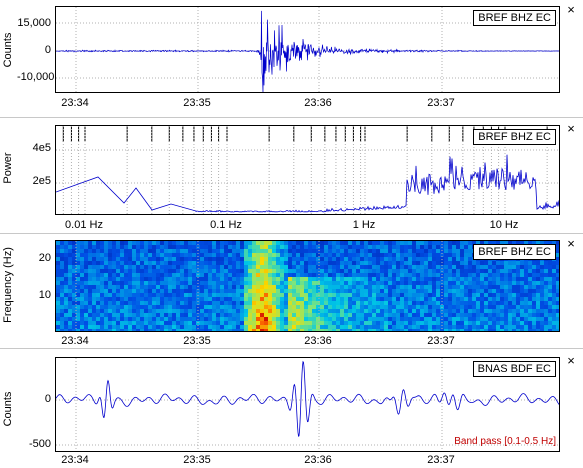  I want to click on spectrum-xtick: 1 Hz, so click(364, 225).